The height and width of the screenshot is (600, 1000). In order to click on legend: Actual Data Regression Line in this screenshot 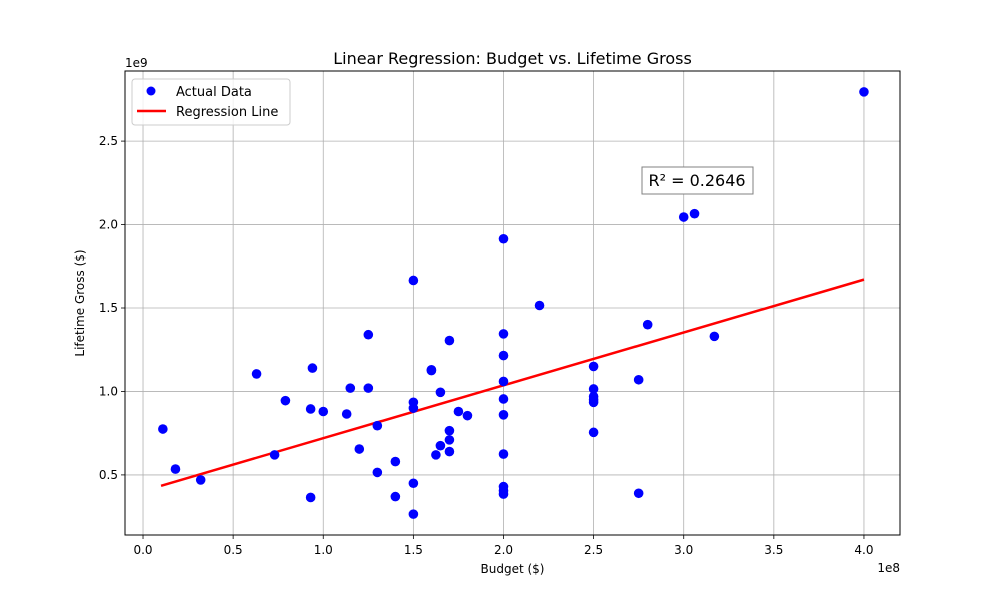, I will do `click(211, 102)`.